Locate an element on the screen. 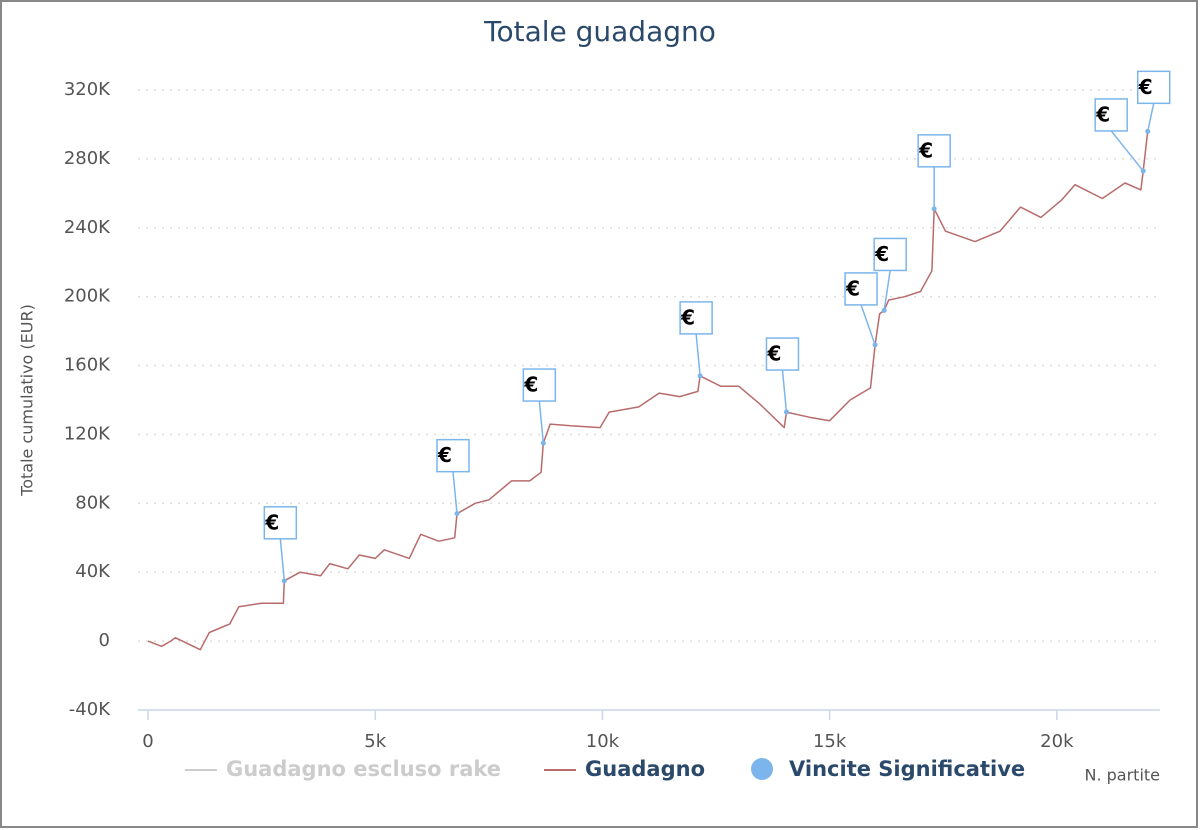  y-tick-label: 120K is located at coordinates (87, 433).